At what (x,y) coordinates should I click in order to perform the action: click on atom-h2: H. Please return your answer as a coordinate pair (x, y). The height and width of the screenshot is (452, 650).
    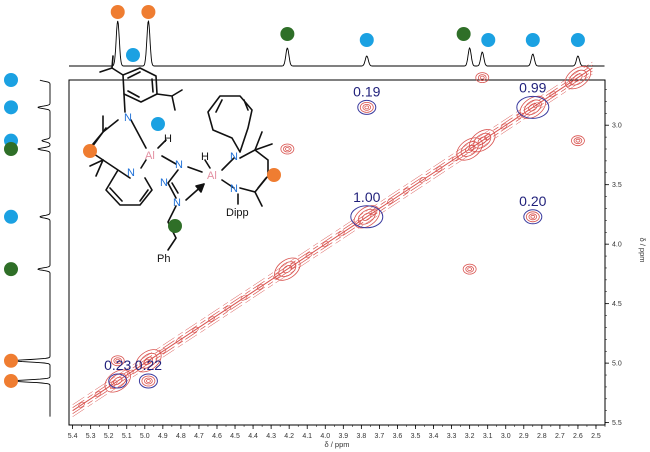
    Looking at the image, I should click on (205, 157).